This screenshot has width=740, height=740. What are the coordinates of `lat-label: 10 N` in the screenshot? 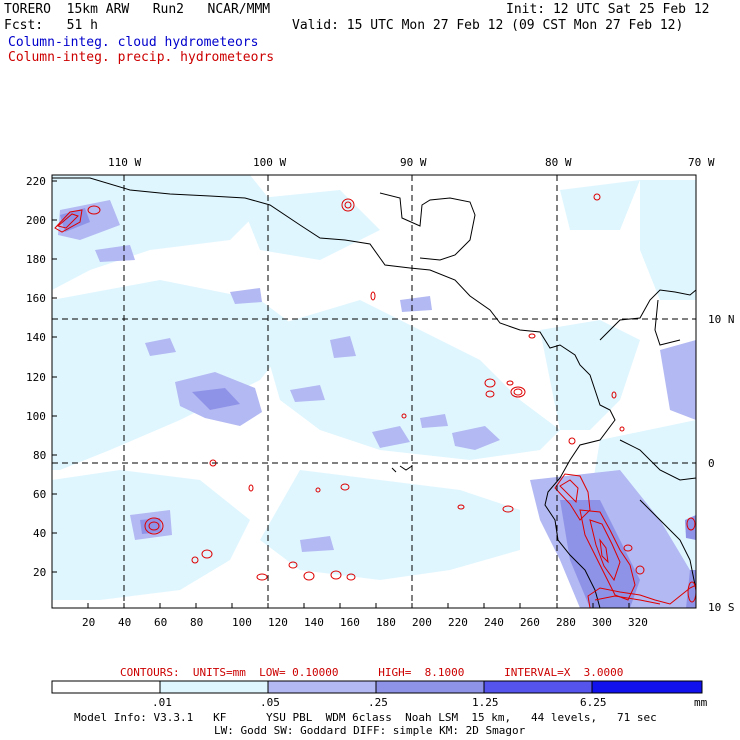 It's located at (721, 319).